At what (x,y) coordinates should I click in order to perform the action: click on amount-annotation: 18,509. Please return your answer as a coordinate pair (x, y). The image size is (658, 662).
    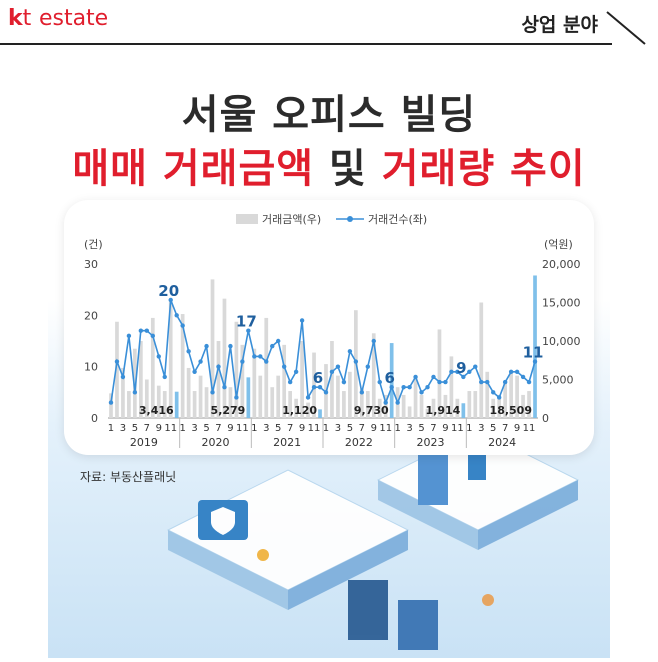
    Looking at the image, I should click on (511, 410).